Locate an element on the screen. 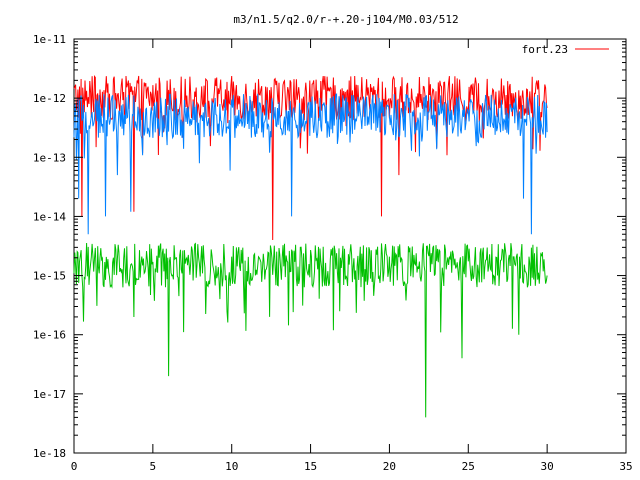  x-tick-label: 30 is located at coordinates (547, 466).